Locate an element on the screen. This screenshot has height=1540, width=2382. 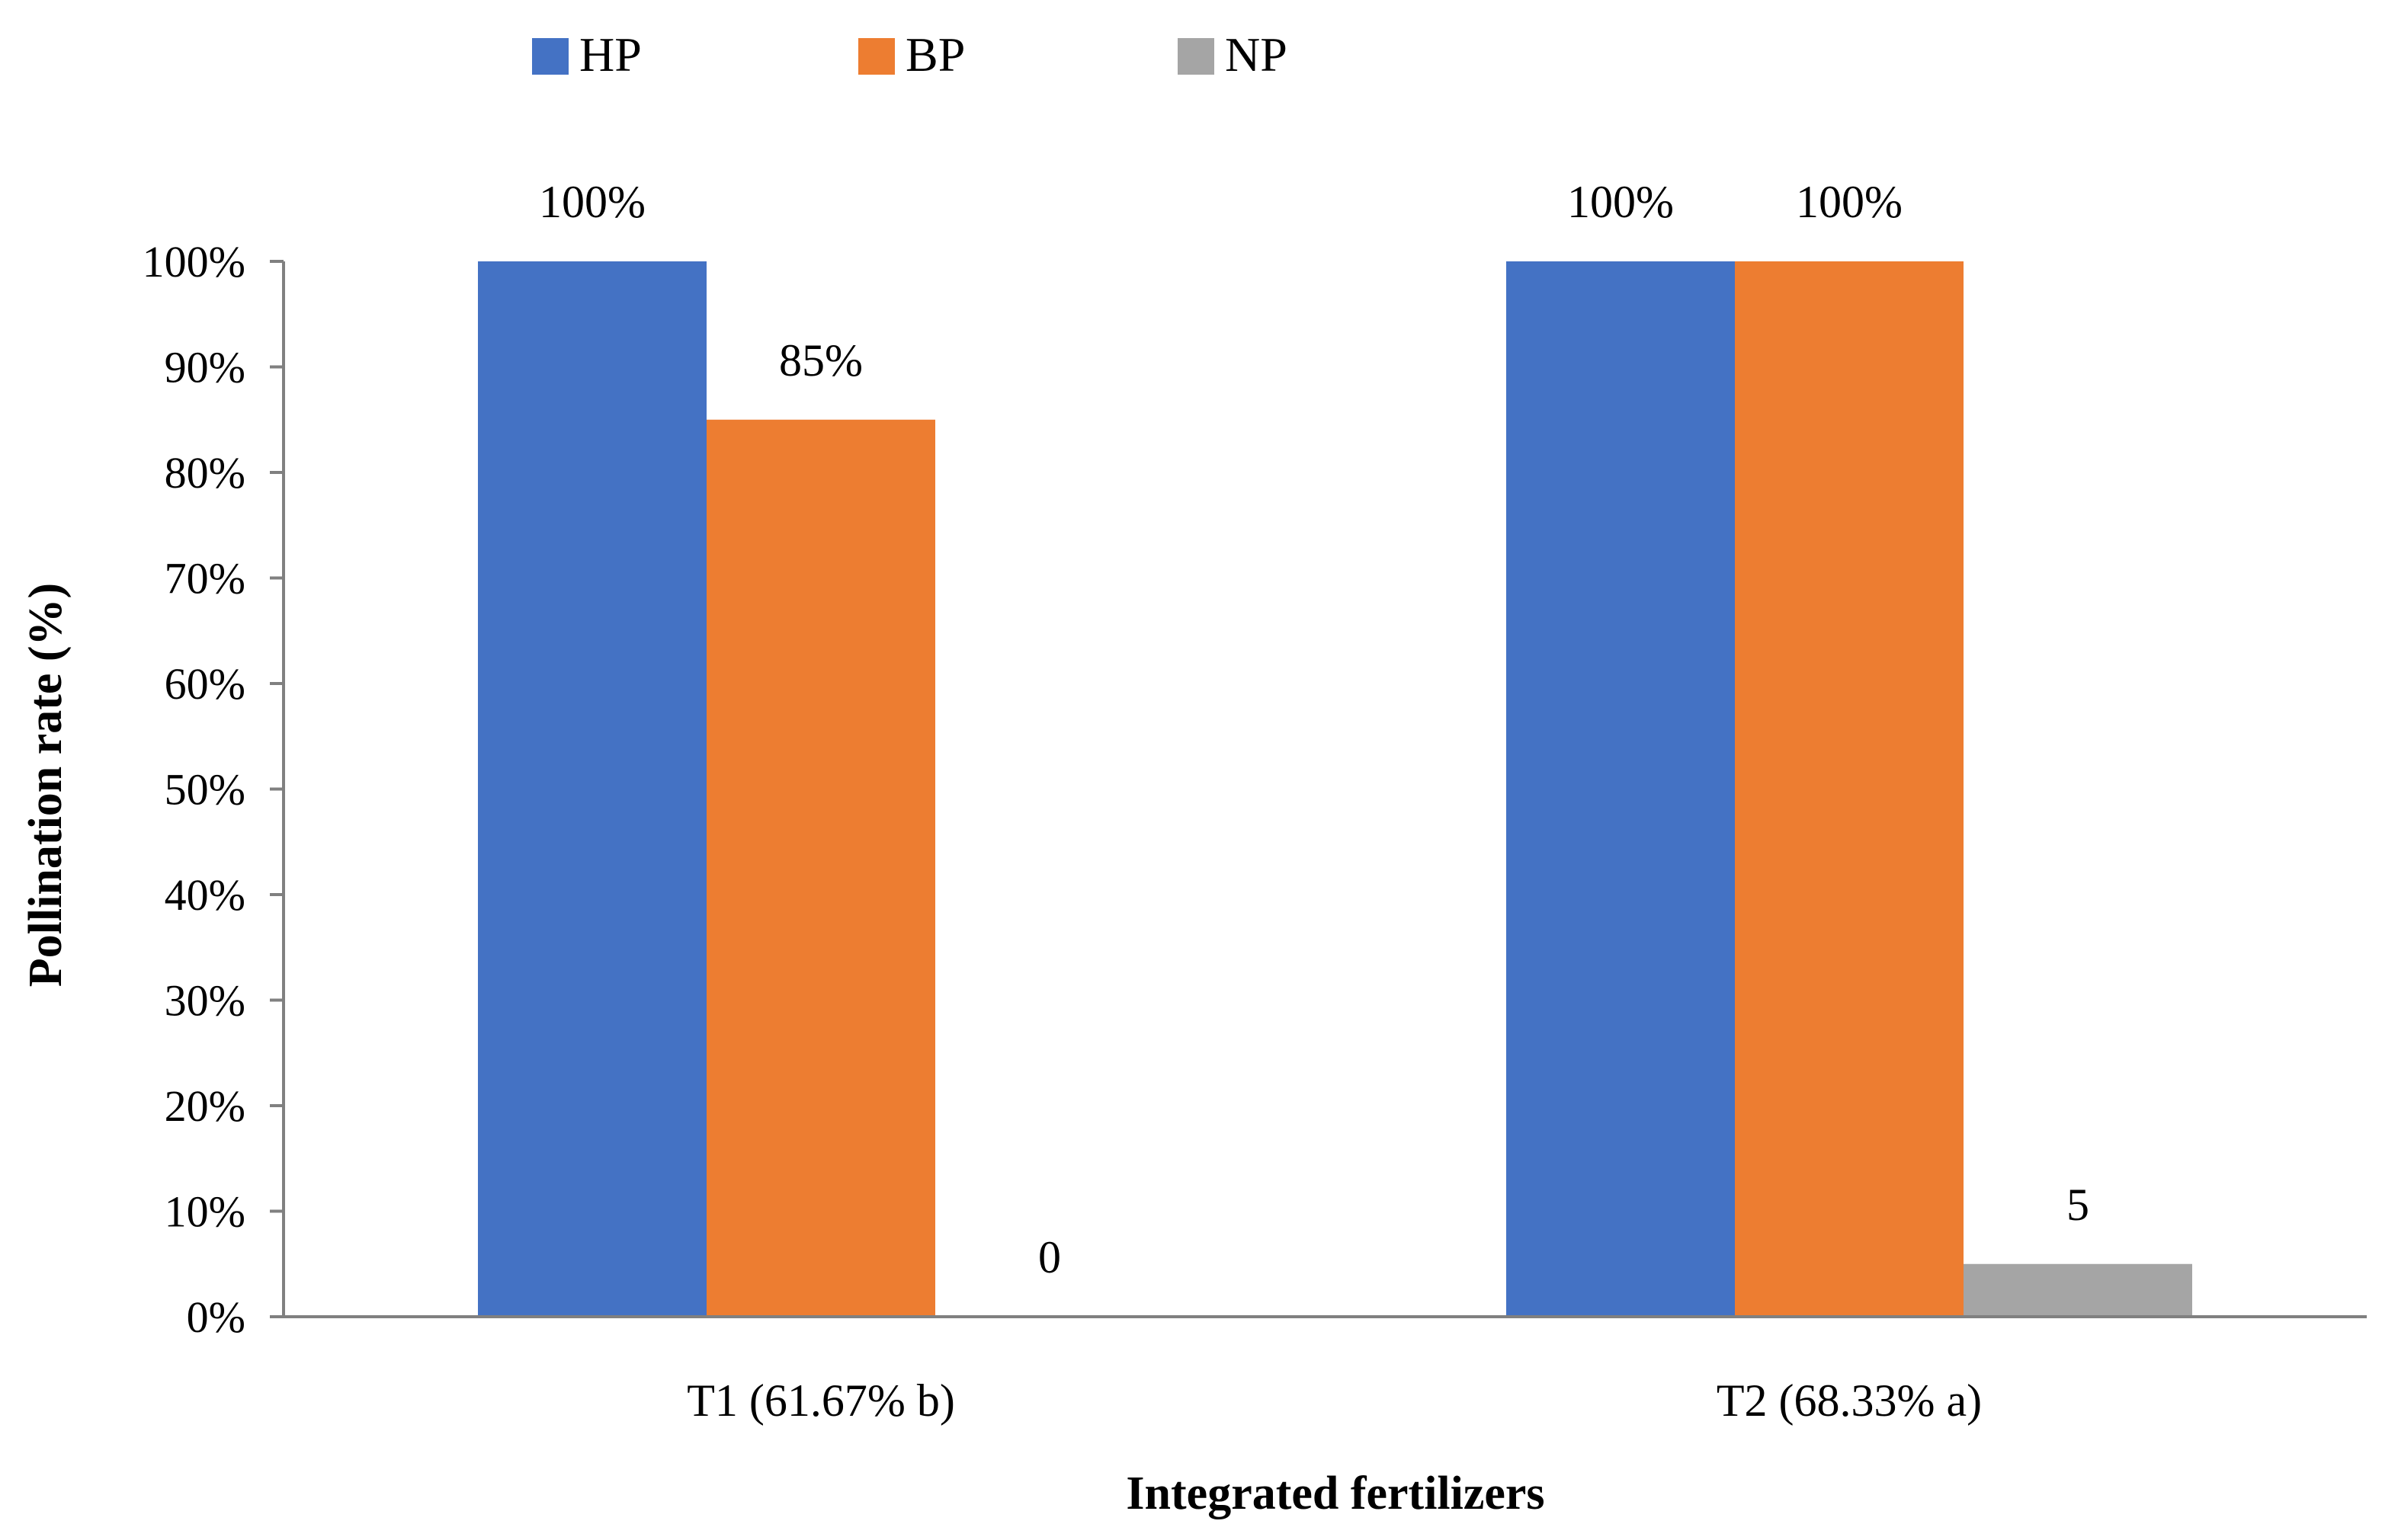
x-axis: T1 (61.67% b) T2 (68.33% a) is located at coordinates (1325, 1370).